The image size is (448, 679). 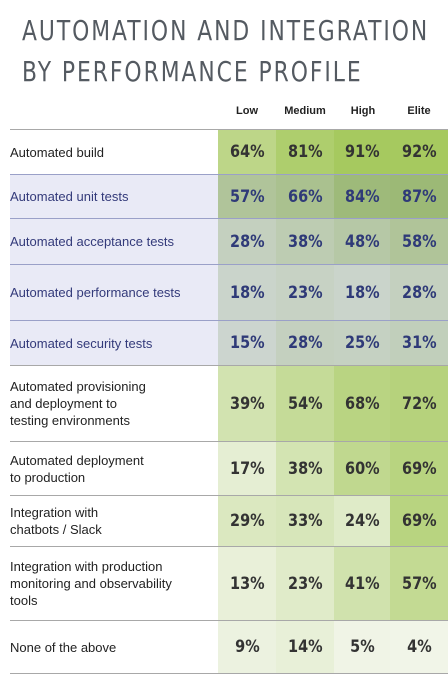 I want to click on value-label: 23%, so click(x=305, y=583).